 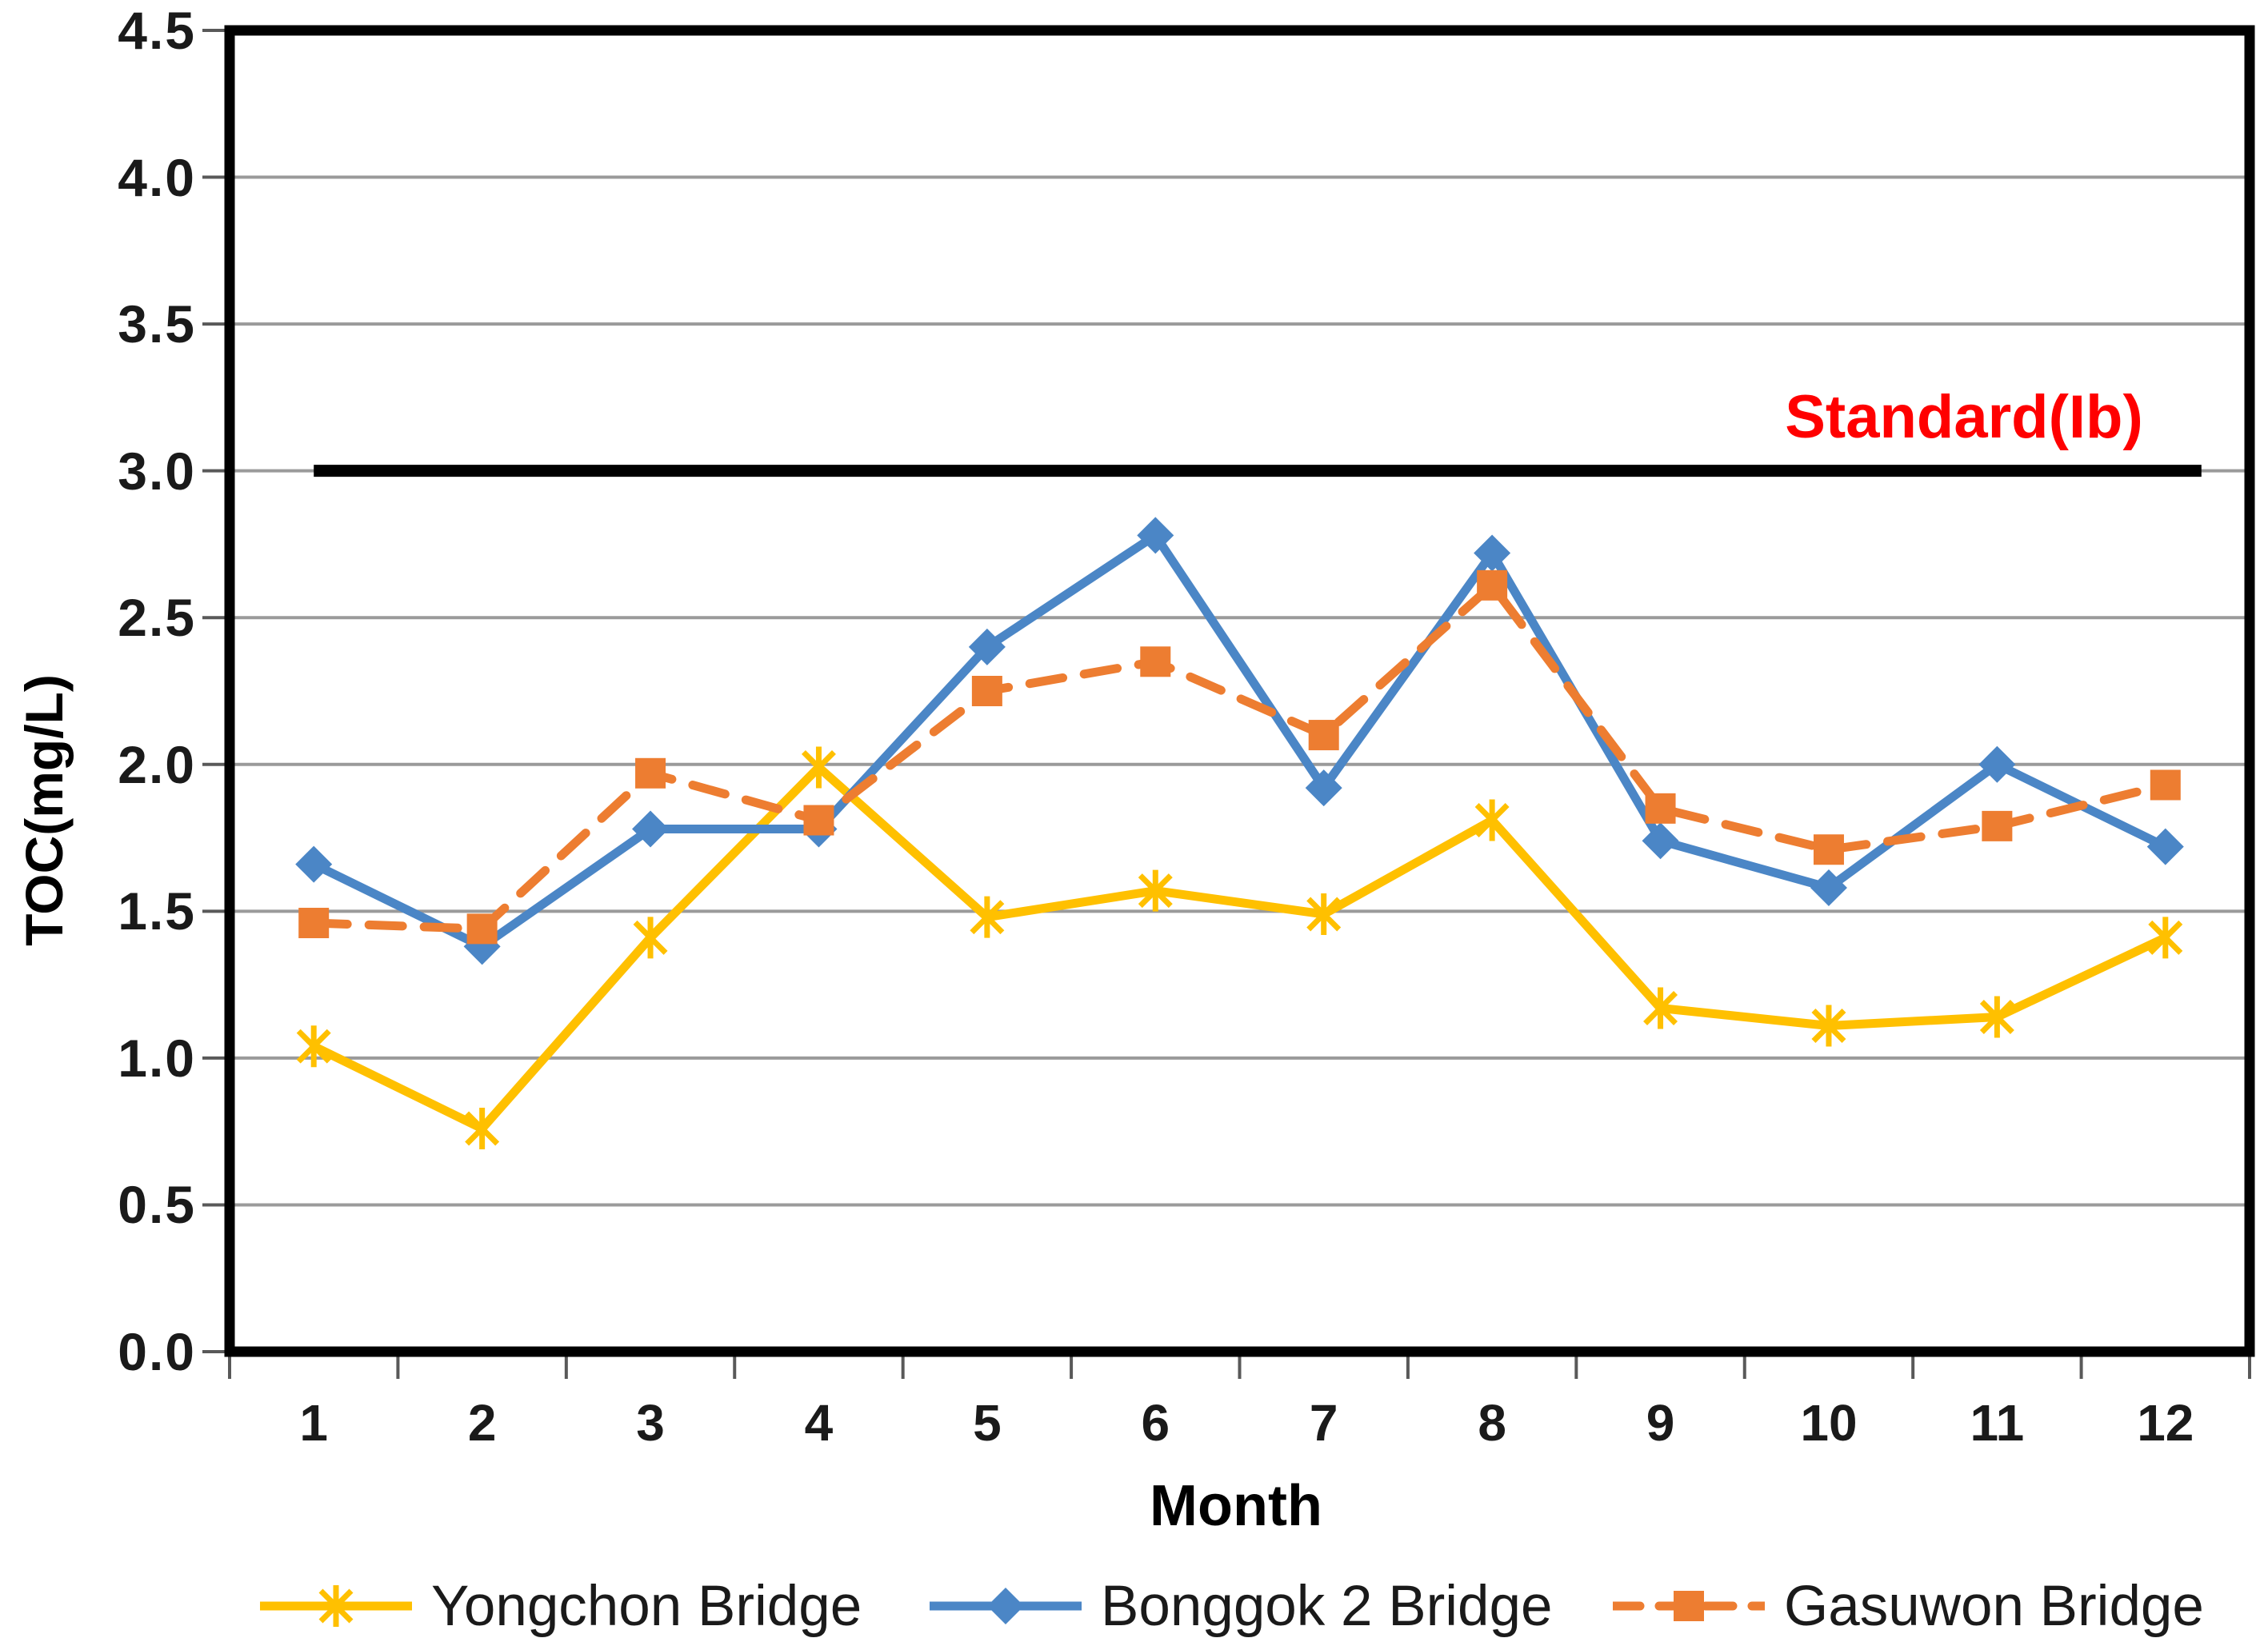 I want to click on x-tick-label: 10, so click(x=1829, y=1423).